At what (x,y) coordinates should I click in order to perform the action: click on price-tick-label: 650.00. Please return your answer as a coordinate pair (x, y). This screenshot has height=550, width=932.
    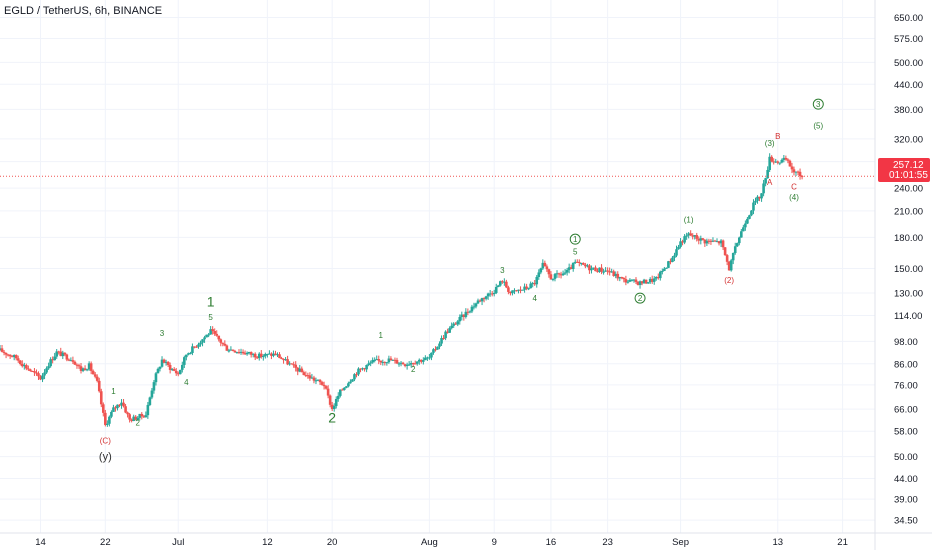
    Looking at the image, I should click on (908, 18).